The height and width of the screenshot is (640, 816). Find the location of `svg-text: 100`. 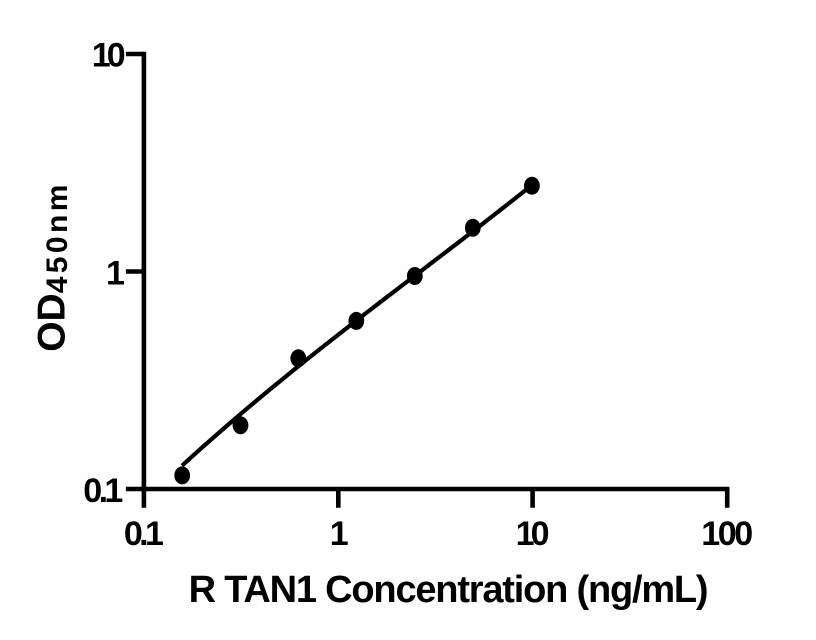

svg-text: 100 is located at coordinates (727, 534).